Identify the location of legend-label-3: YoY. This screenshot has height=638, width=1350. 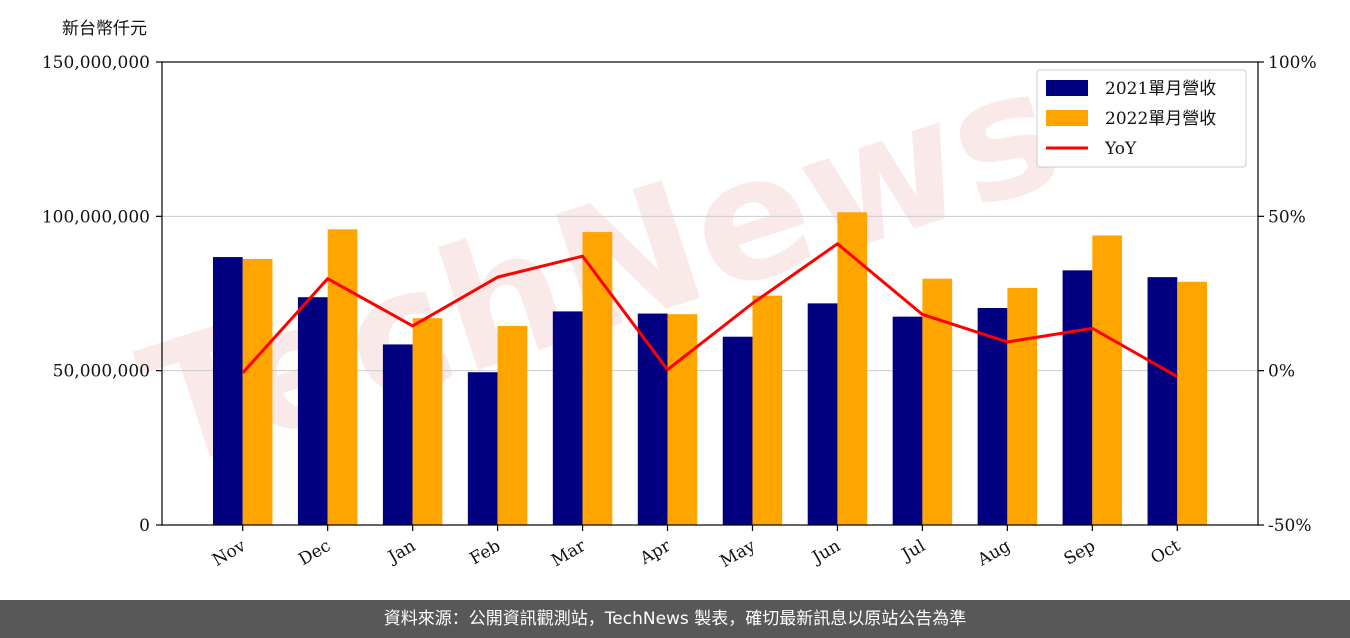
(1120, 149).